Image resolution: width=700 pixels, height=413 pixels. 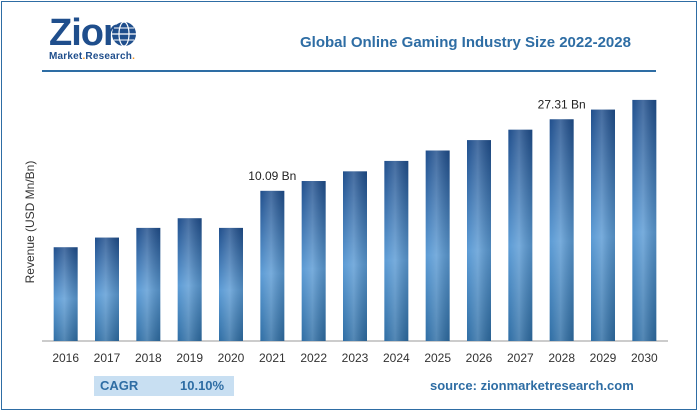 What do you see at coordinates (603, 225) in the screenshot?
I see `bar-shade-2029` at bounding box center [603, 225].